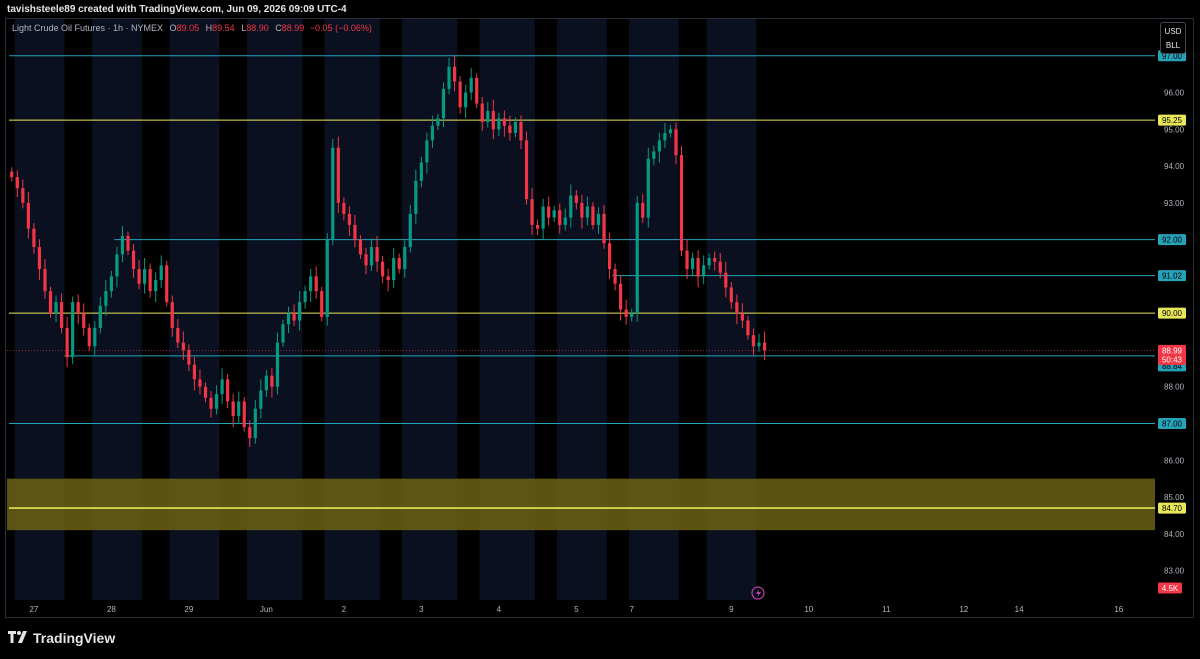  What do you see at coordinates (33, 609) in the screenshot?
I see `x-tick-label: 27` at bounding box center [33, 609].